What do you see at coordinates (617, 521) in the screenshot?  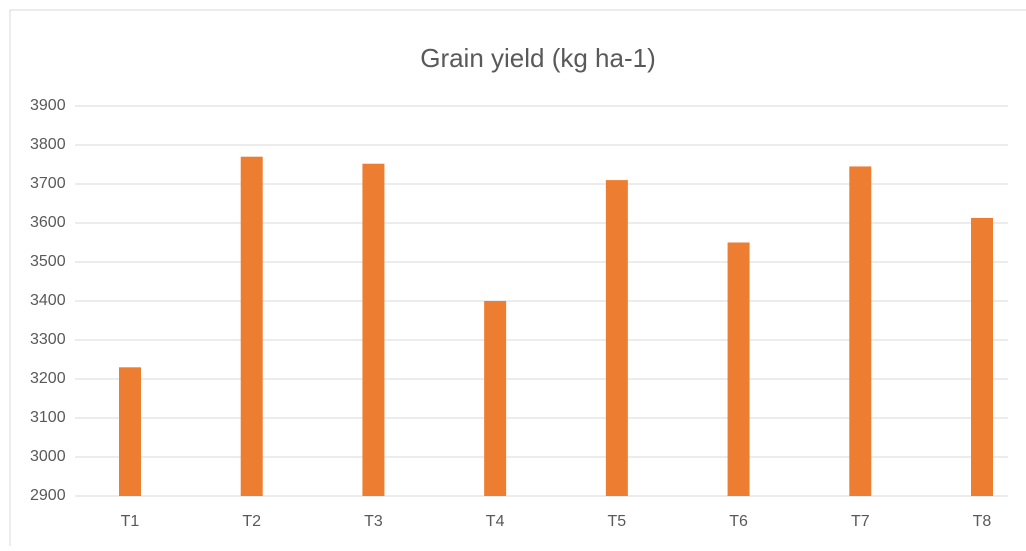 I see `x-tick-label: T5` at bounding box center [617, 521].